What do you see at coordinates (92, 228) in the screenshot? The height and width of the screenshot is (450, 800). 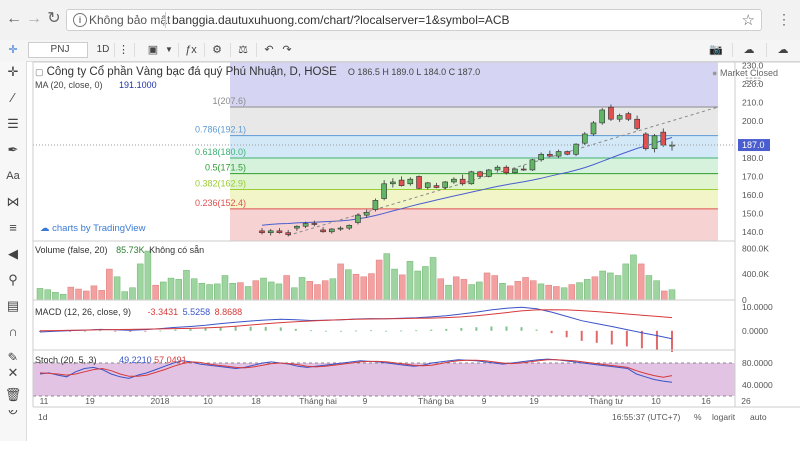 I see `tradingview-brand: ☁ charts by TradingView` at bounding box center [92, 228].